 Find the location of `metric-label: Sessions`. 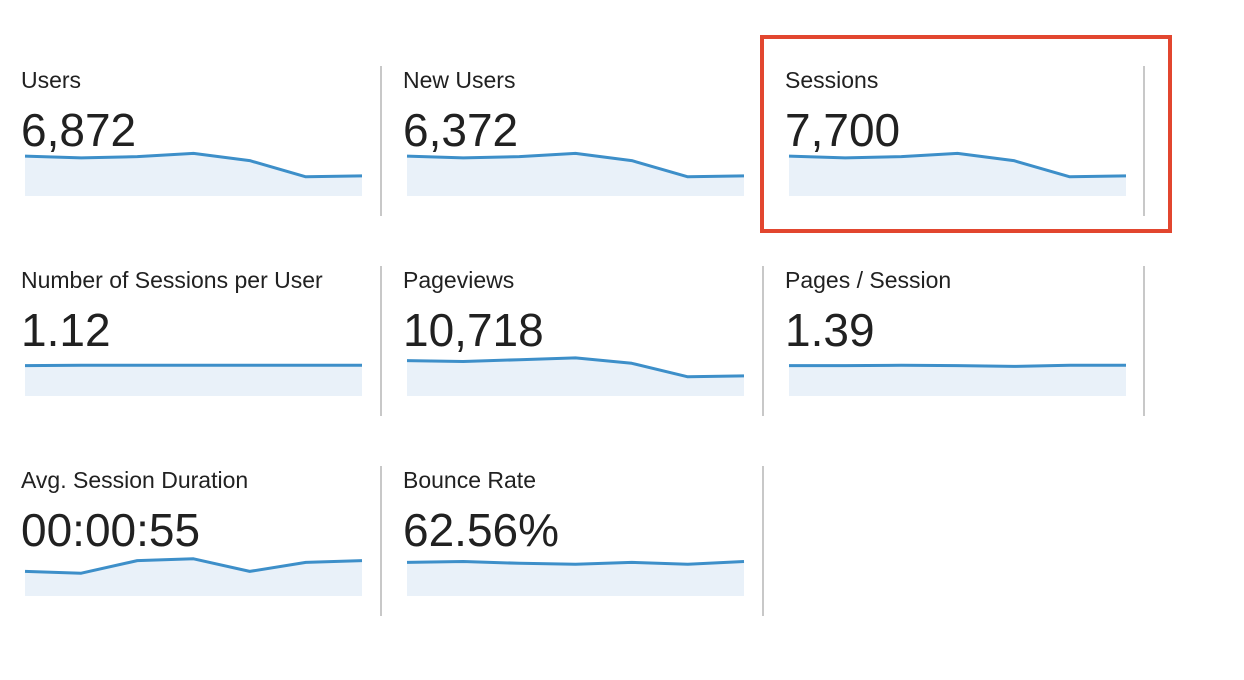

metric-label: Sessions is located at coordinates (832, 80).